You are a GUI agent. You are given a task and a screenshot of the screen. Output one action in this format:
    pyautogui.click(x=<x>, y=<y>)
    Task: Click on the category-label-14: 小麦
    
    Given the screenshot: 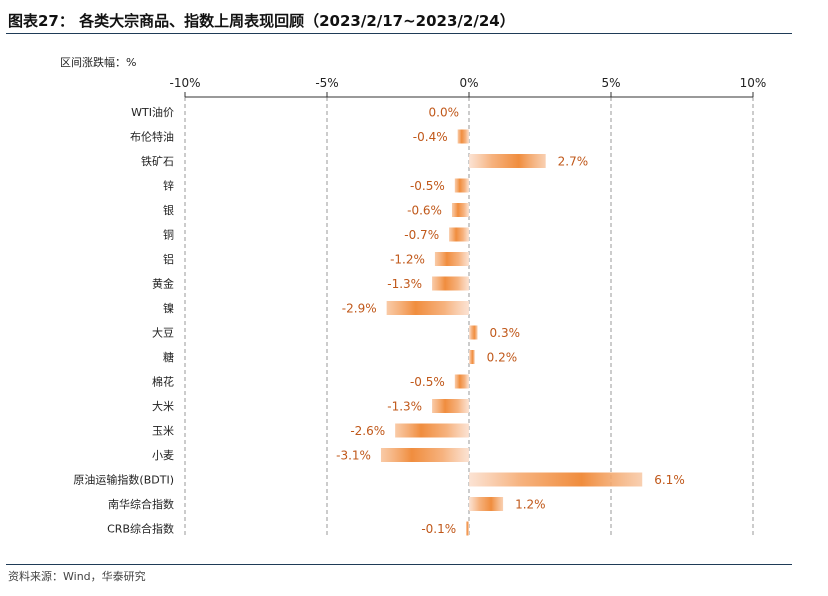 What is the action you would take?
    pyautogui.click(x=163, y=455)
    